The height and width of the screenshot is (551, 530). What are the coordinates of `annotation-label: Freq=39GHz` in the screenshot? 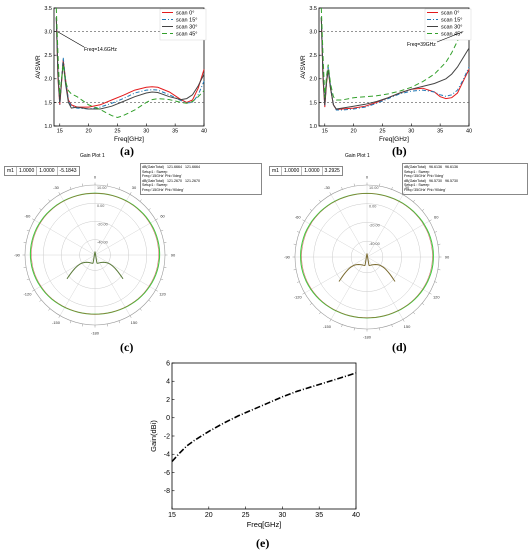 It's located at (421, 45).